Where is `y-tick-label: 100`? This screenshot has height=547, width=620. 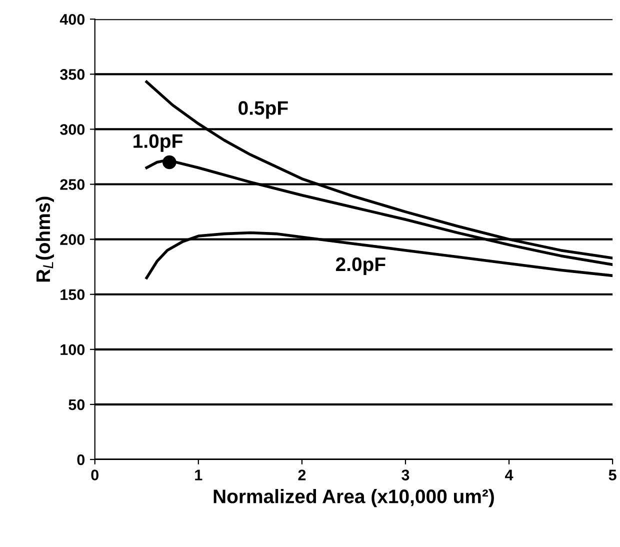 y-tick-label: 100 is located at coordinates (72, 350).